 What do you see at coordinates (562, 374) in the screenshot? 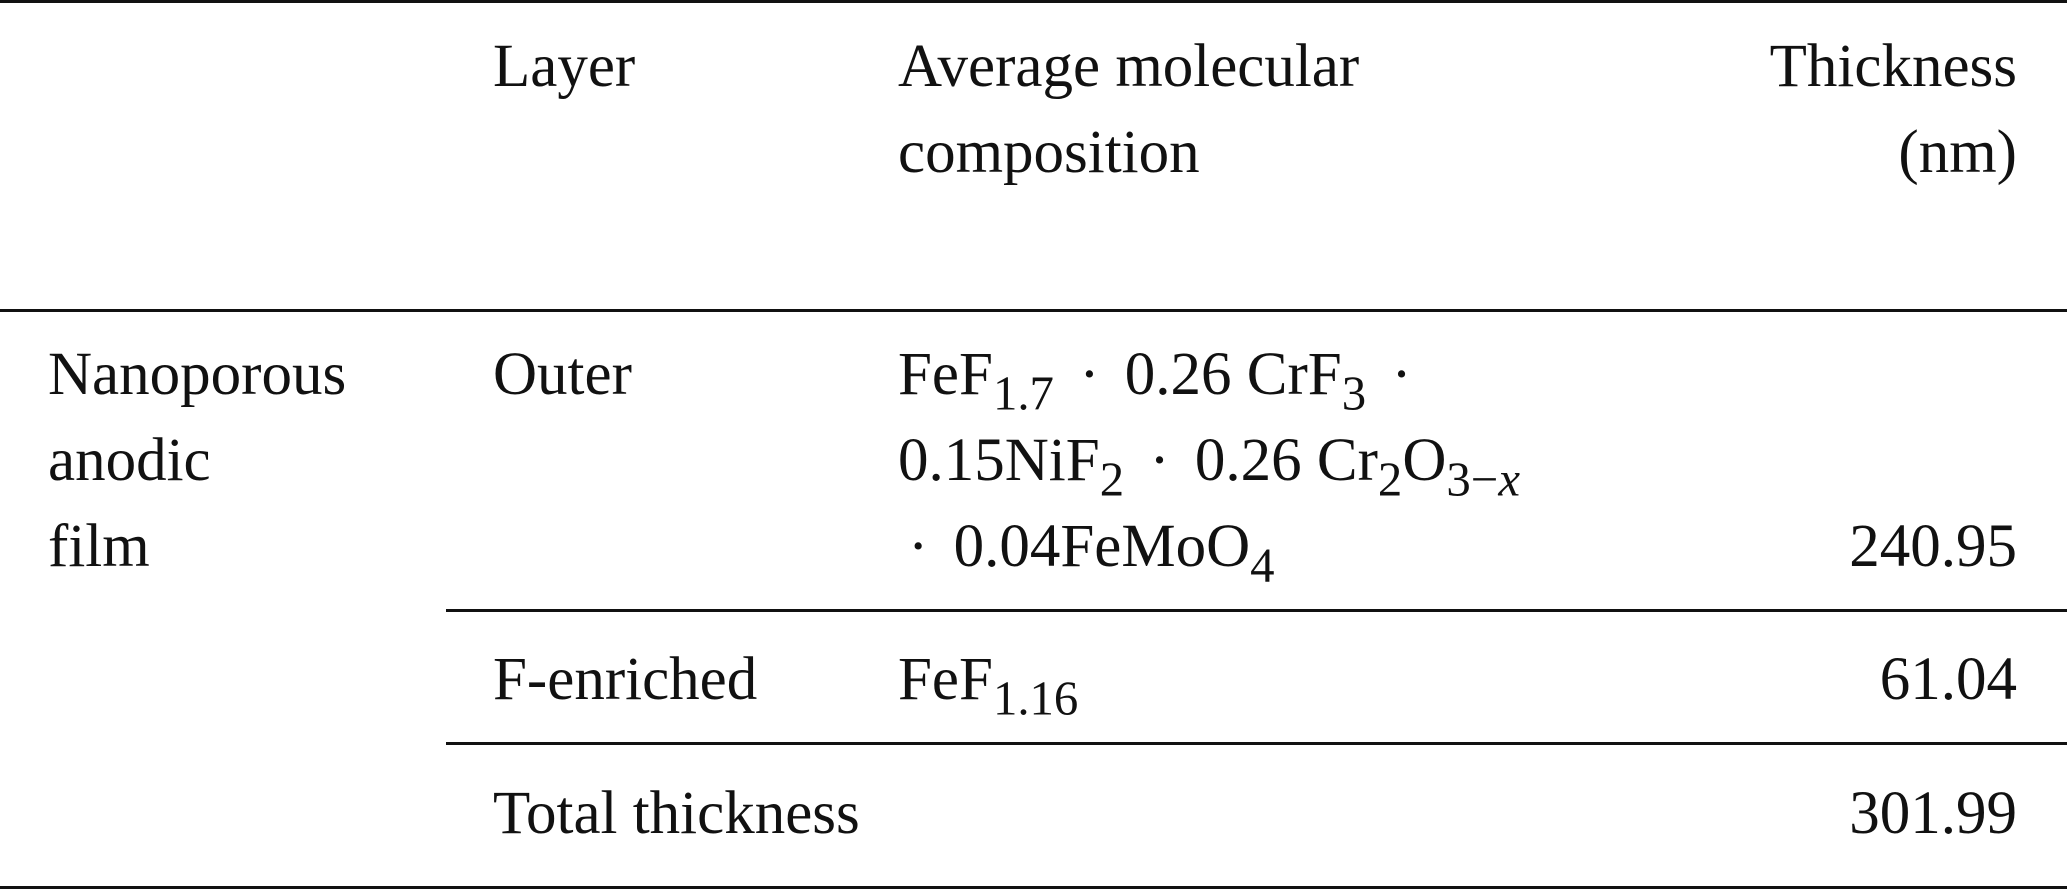
I see `row-outer-layer: Outer` at bounding box center [562, 374].